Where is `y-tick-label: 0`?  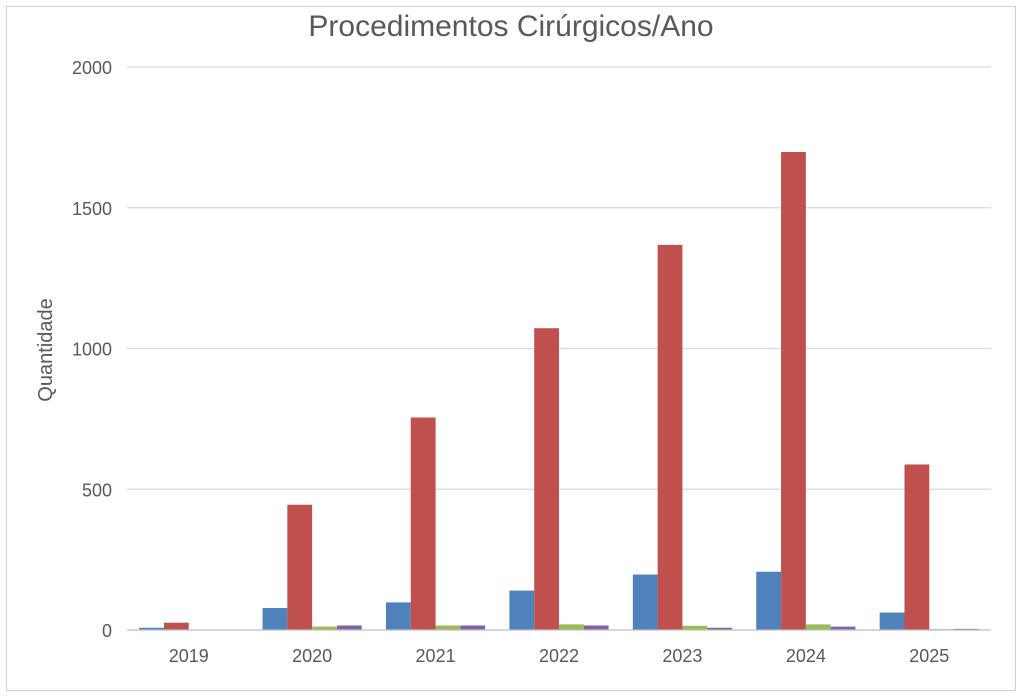
y-tick-label: 0 is located at coordinates (107, 631).